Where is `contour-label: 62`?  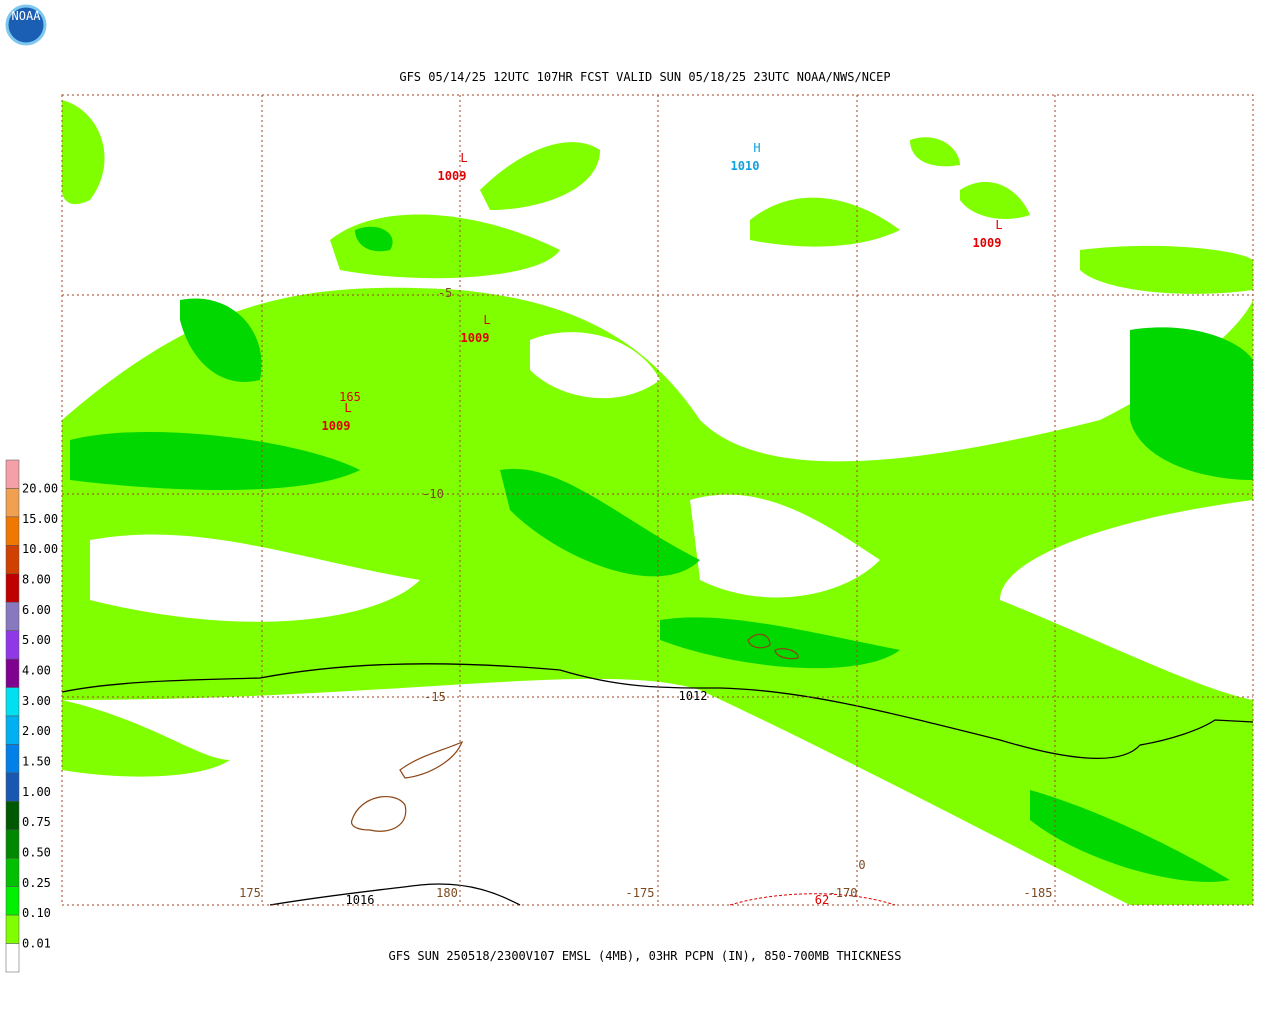 contour-label: 62 is located at coordinates (822, 900).